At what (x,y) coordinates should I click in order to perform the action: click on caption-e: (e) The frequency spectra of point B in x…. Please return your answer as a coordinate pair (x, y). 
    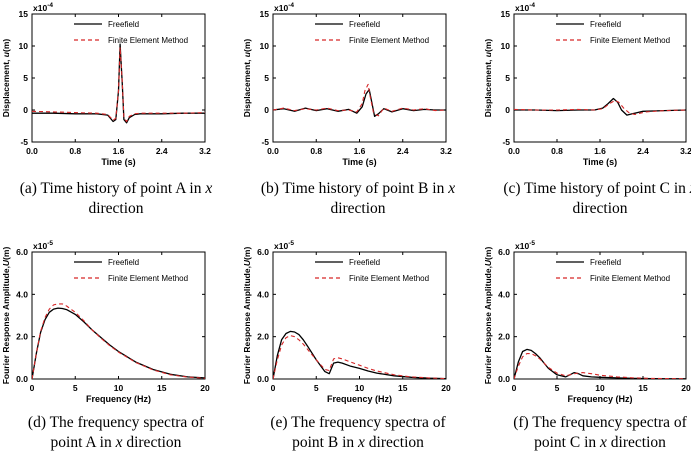
    Looking at the image, I should click on (358, 433).